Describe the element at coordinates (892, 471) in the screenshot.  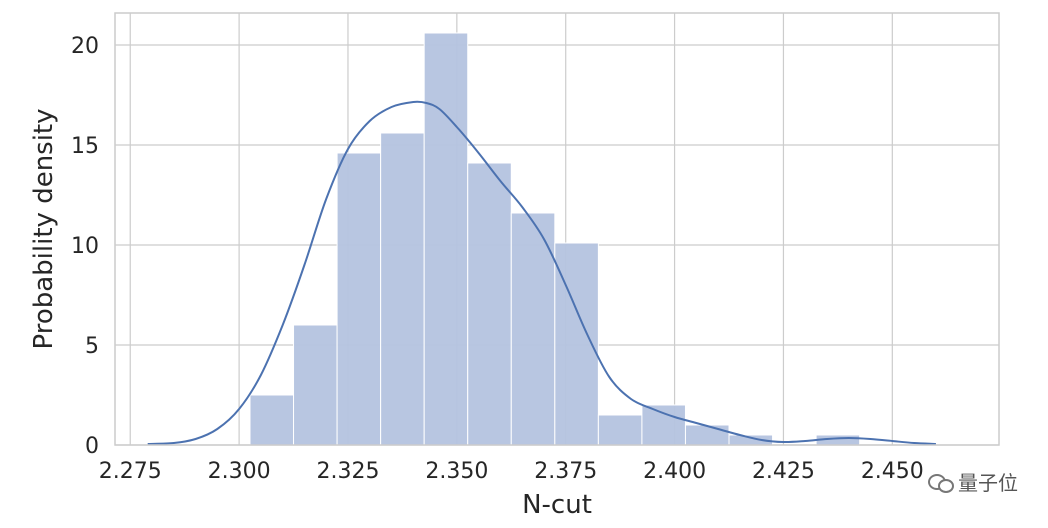
I see `x-tick-label-7: 2.450` at that location.